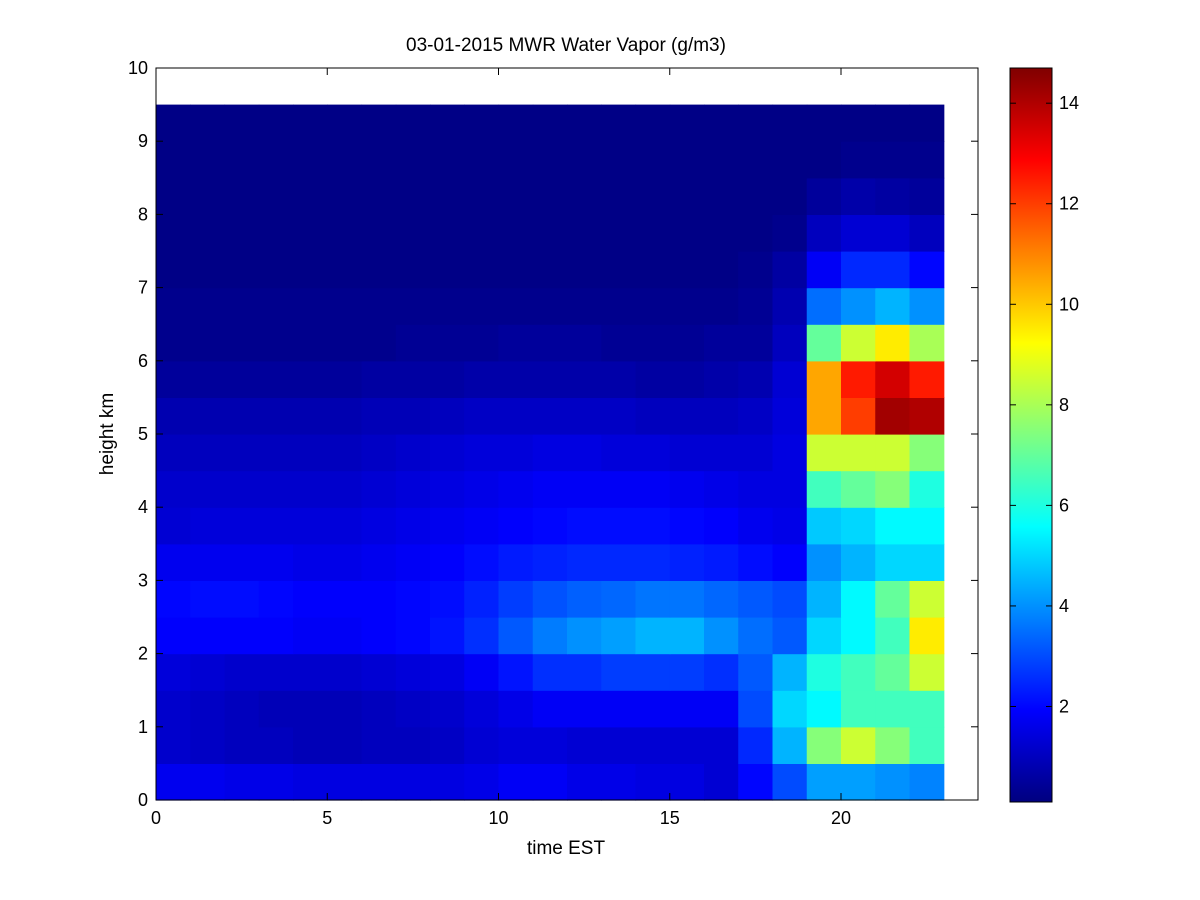 The image size is (1200, 900). I want to click on y-tick-label: 3, so click(143, 580).